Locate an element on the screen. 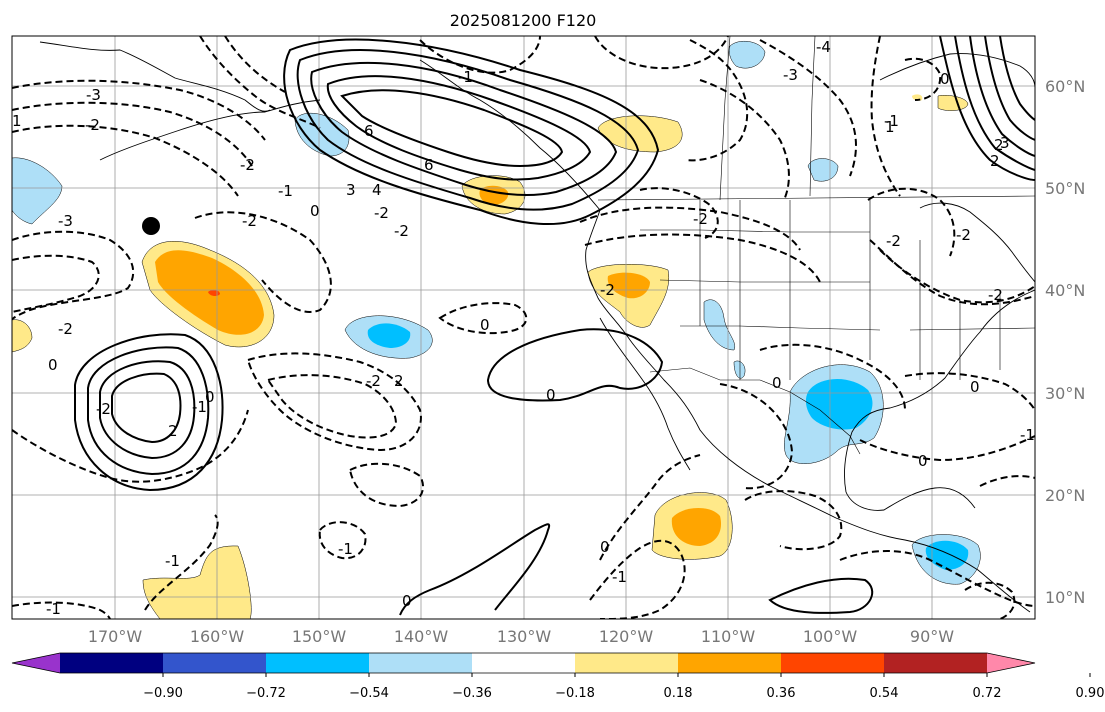  colorbar-tick-label: −0.90 is located at coordinates (163, 693).